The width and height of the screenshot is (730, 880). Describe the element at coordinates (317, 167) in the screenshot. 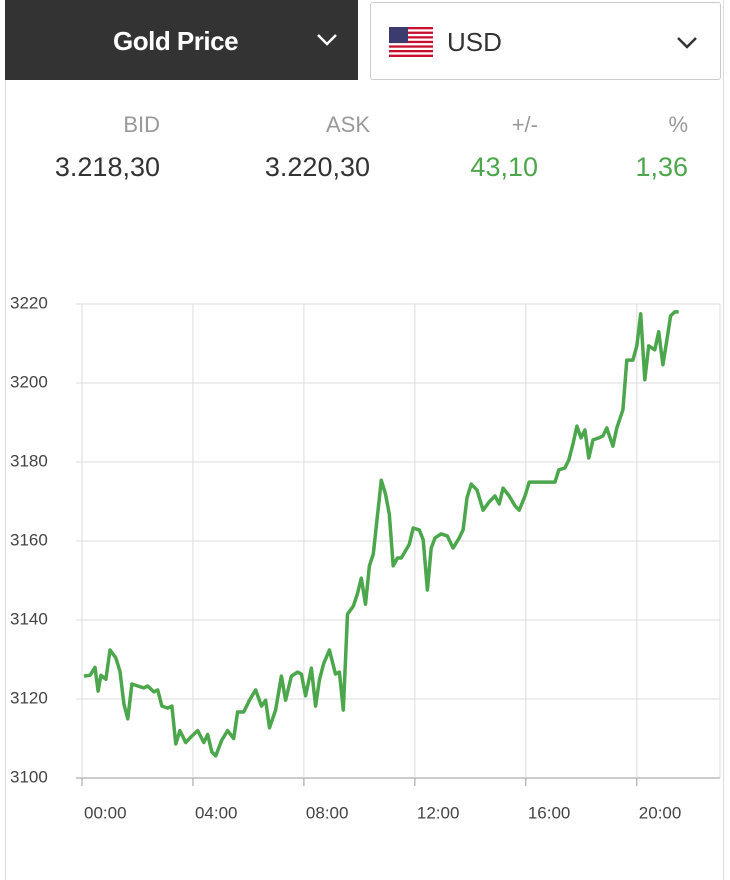

I see `quote-value: 3.220,30` at that location.